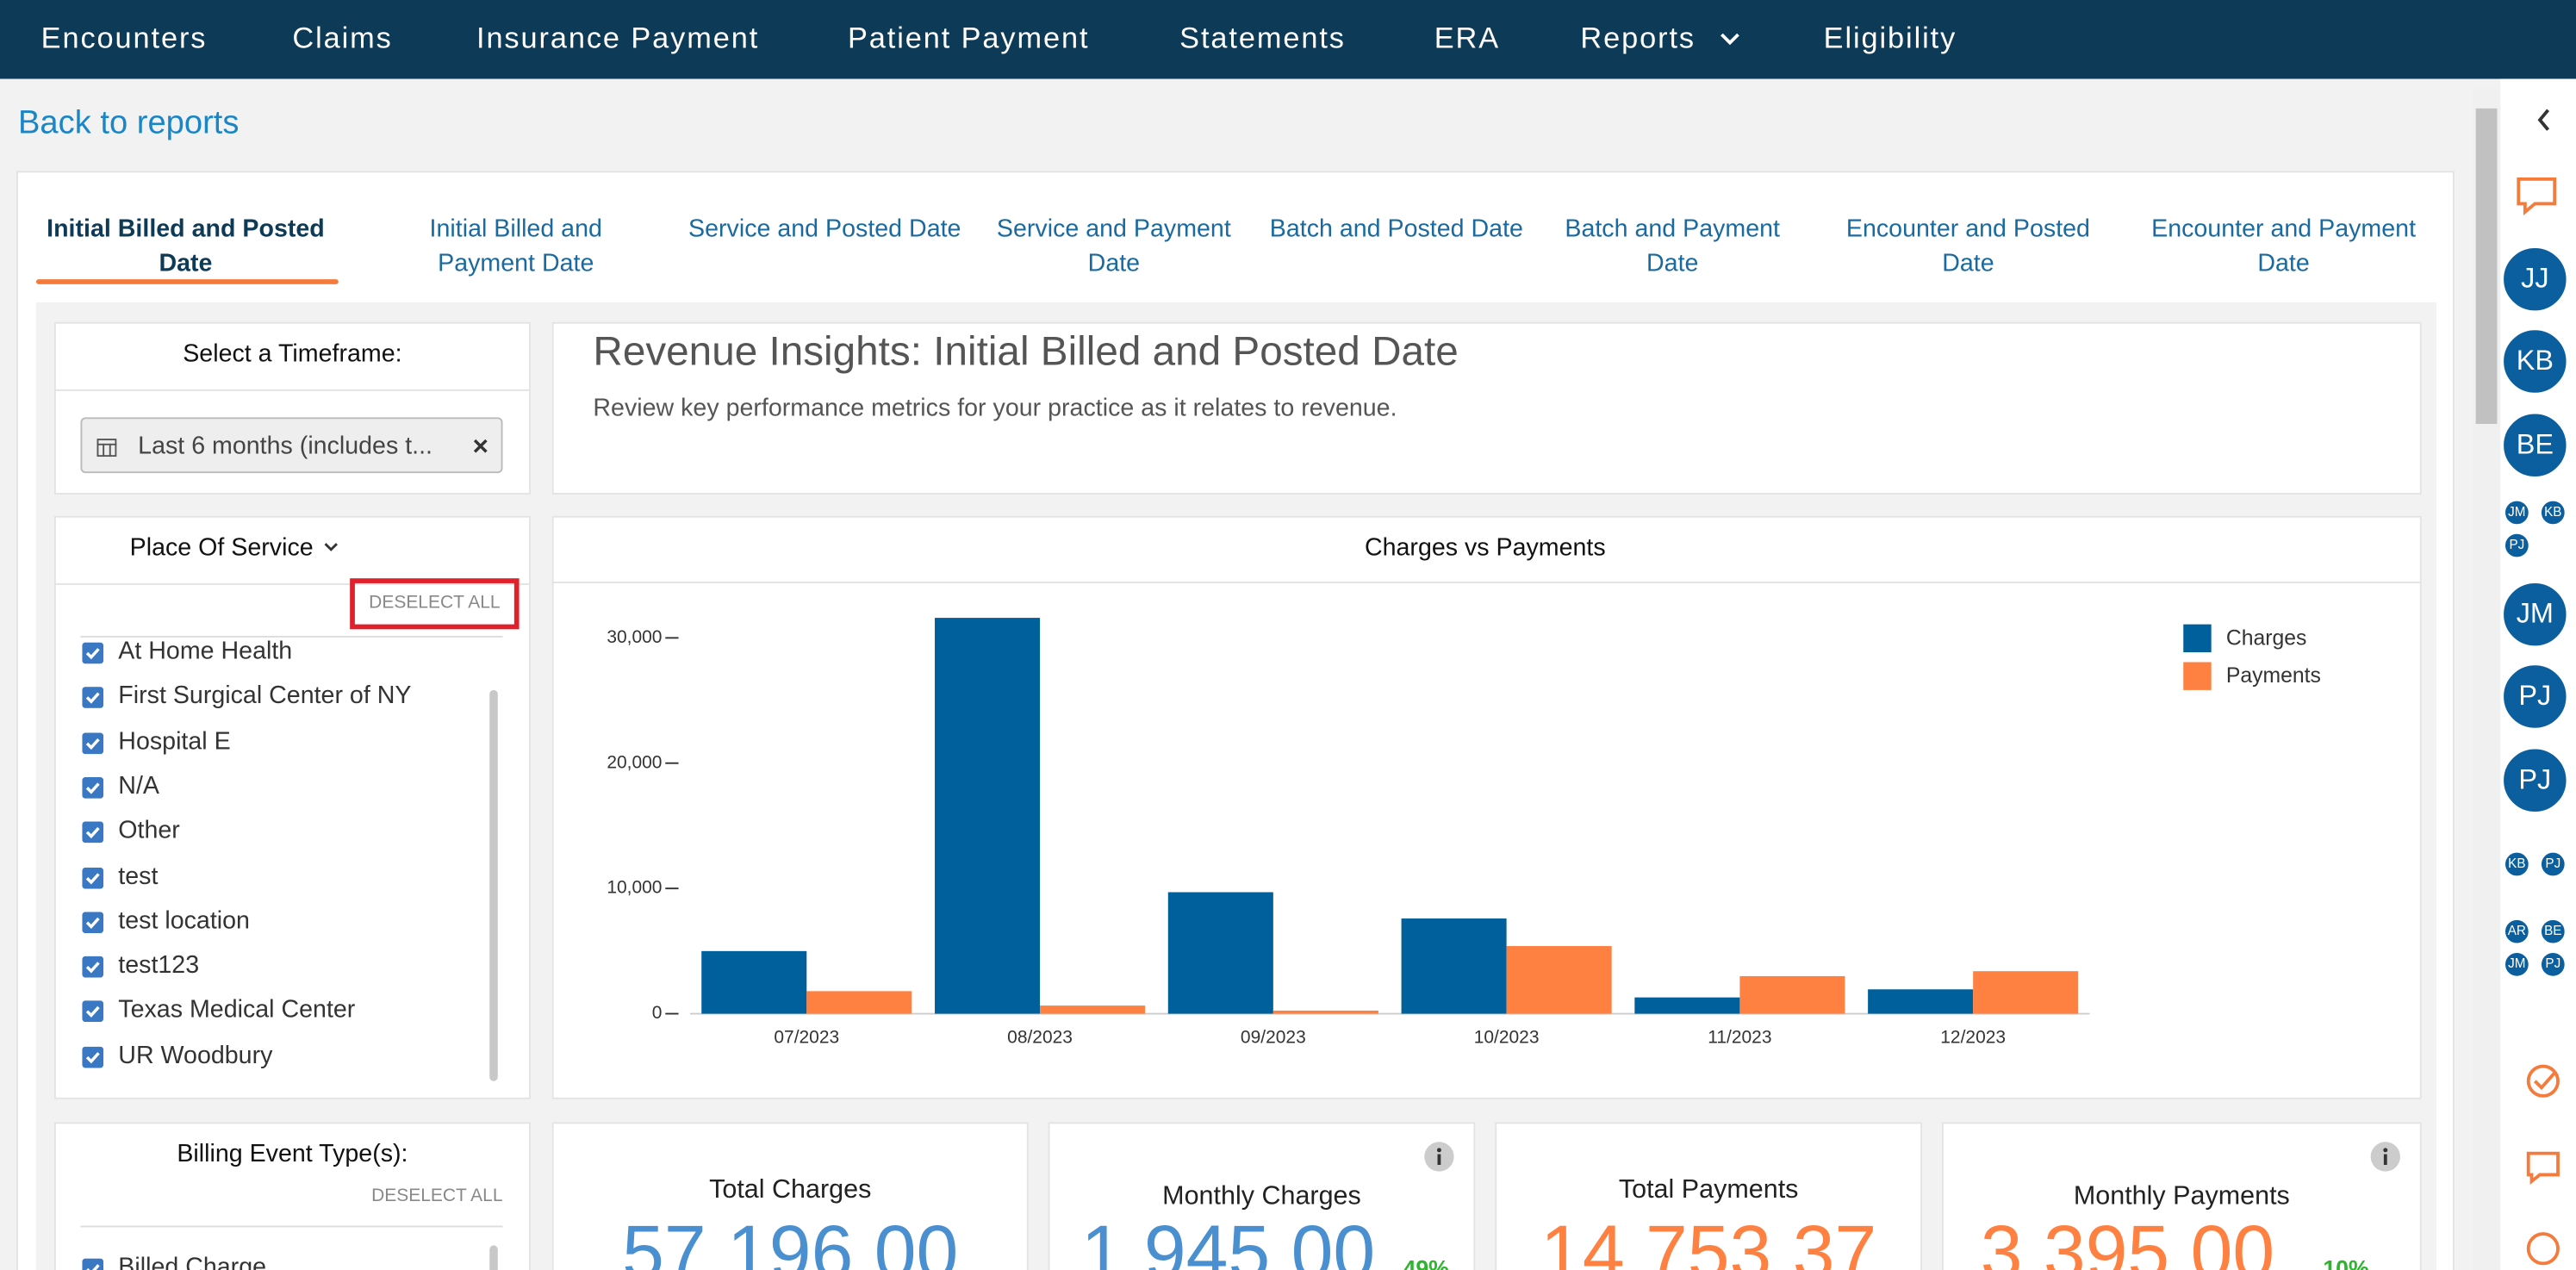 Image resolution: width=2576 pixels, height=1270 pixels. Describe the element at coordinates (1968, 246) in the screenshot. I see `tab: Encounter and Posted Date` at that location.